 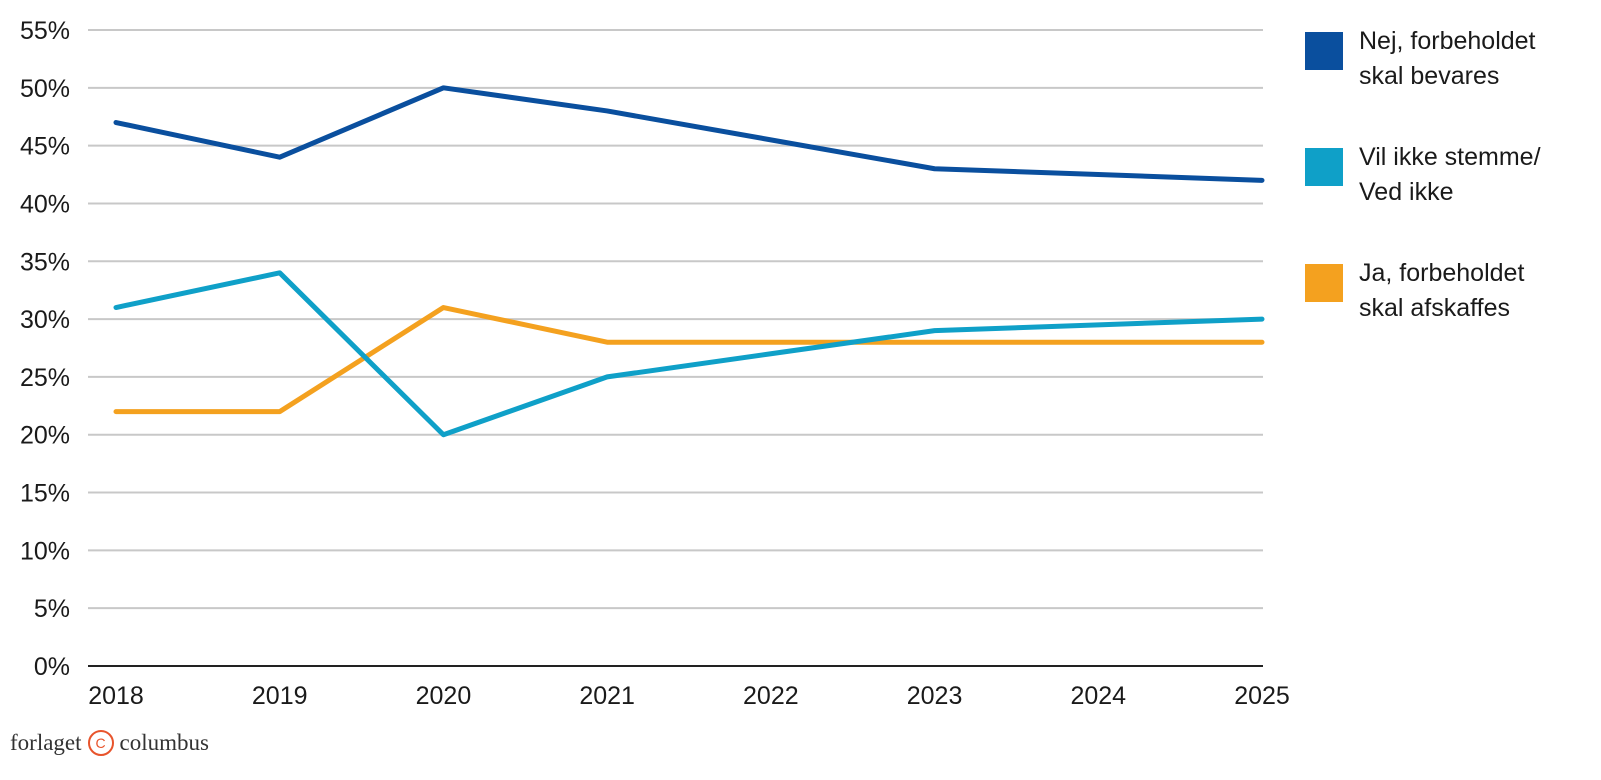 What do you see at coordinates (45, 89) in the screenshot?
I see `y-tick-label: 50%` at bounding box center [45, 89].